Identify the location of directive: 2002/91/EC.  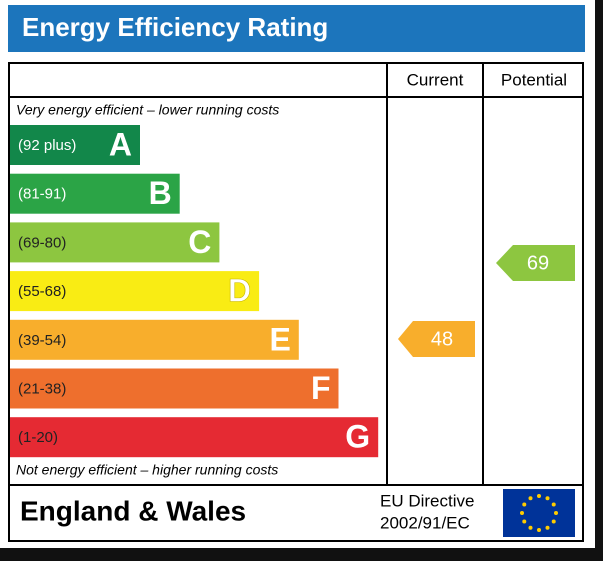
(425, 522).